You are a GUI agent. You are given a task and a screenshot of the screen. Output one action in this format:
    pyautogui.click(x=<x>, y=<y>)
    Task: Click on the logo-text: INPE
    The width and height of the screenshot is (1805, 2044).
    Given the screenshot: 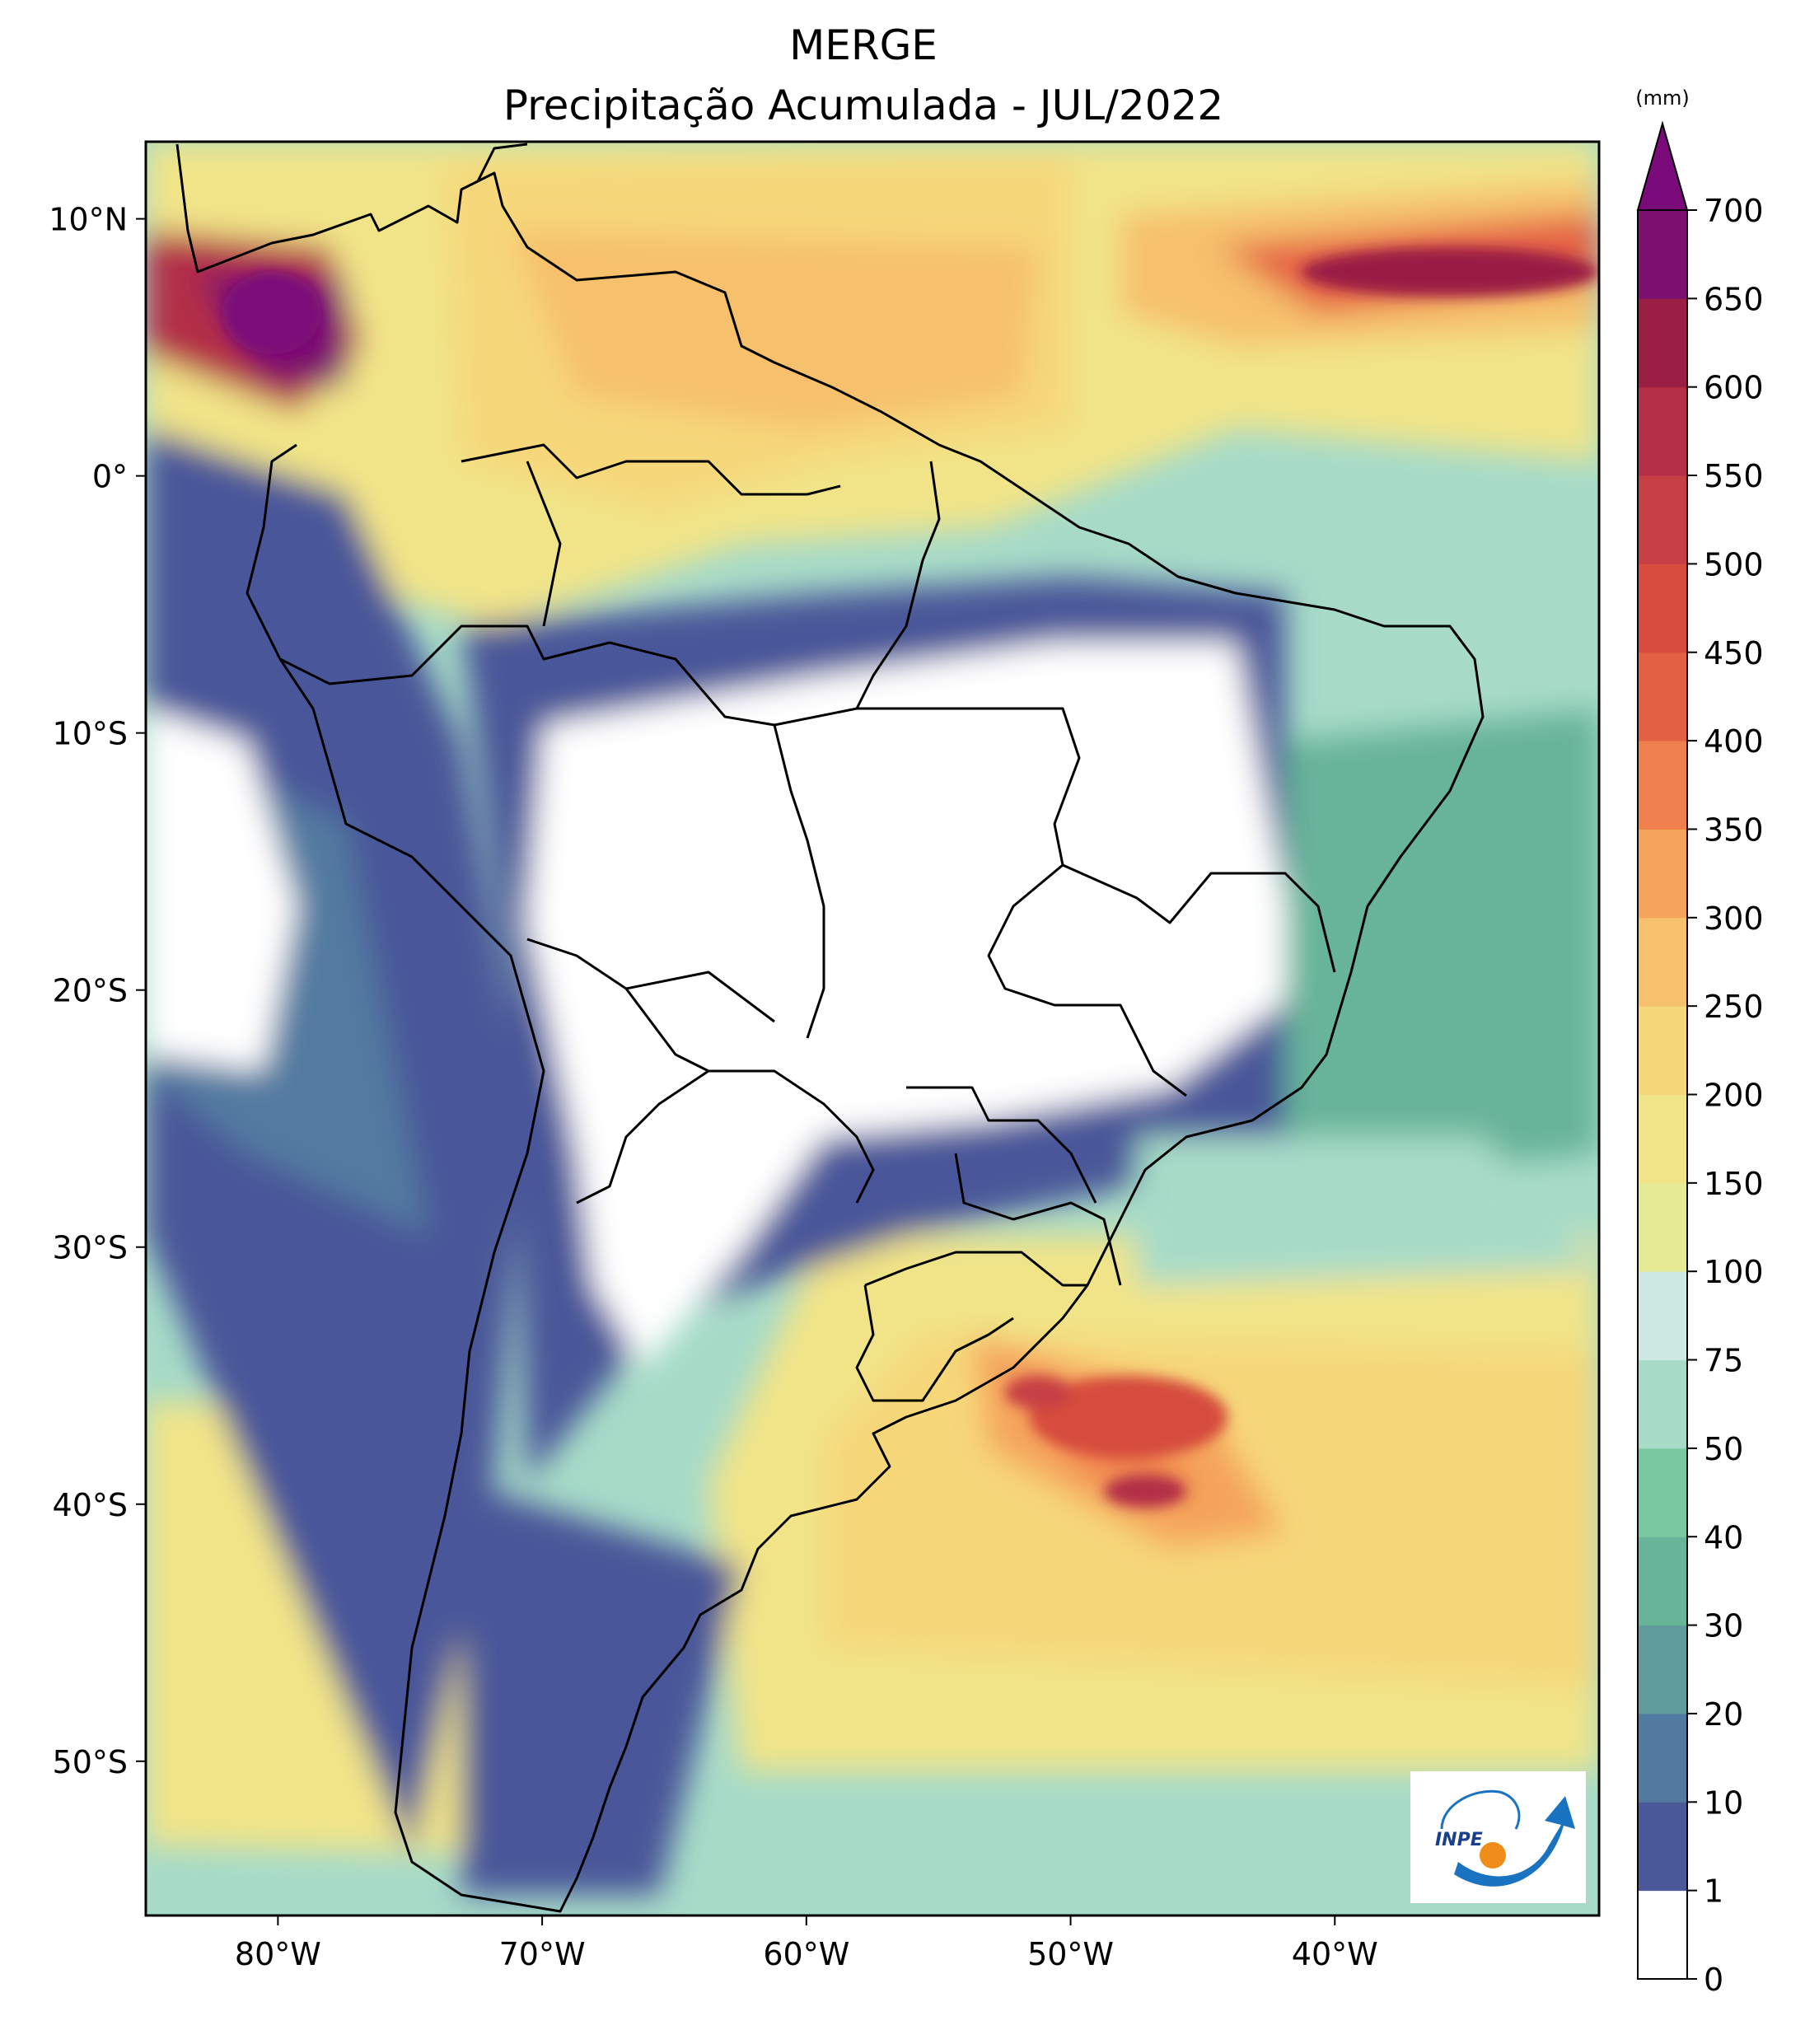 What is the action you would take?
    pyautogui.click(x=1459, y=1840)
    